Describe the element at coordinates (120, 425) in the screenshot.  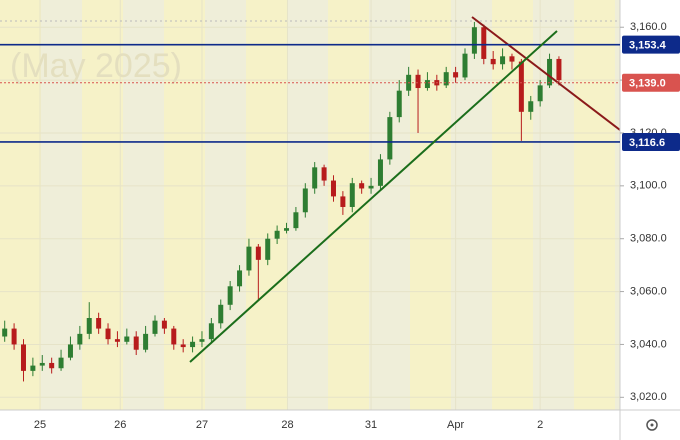
I see `x-tick-label: 26` at that location.